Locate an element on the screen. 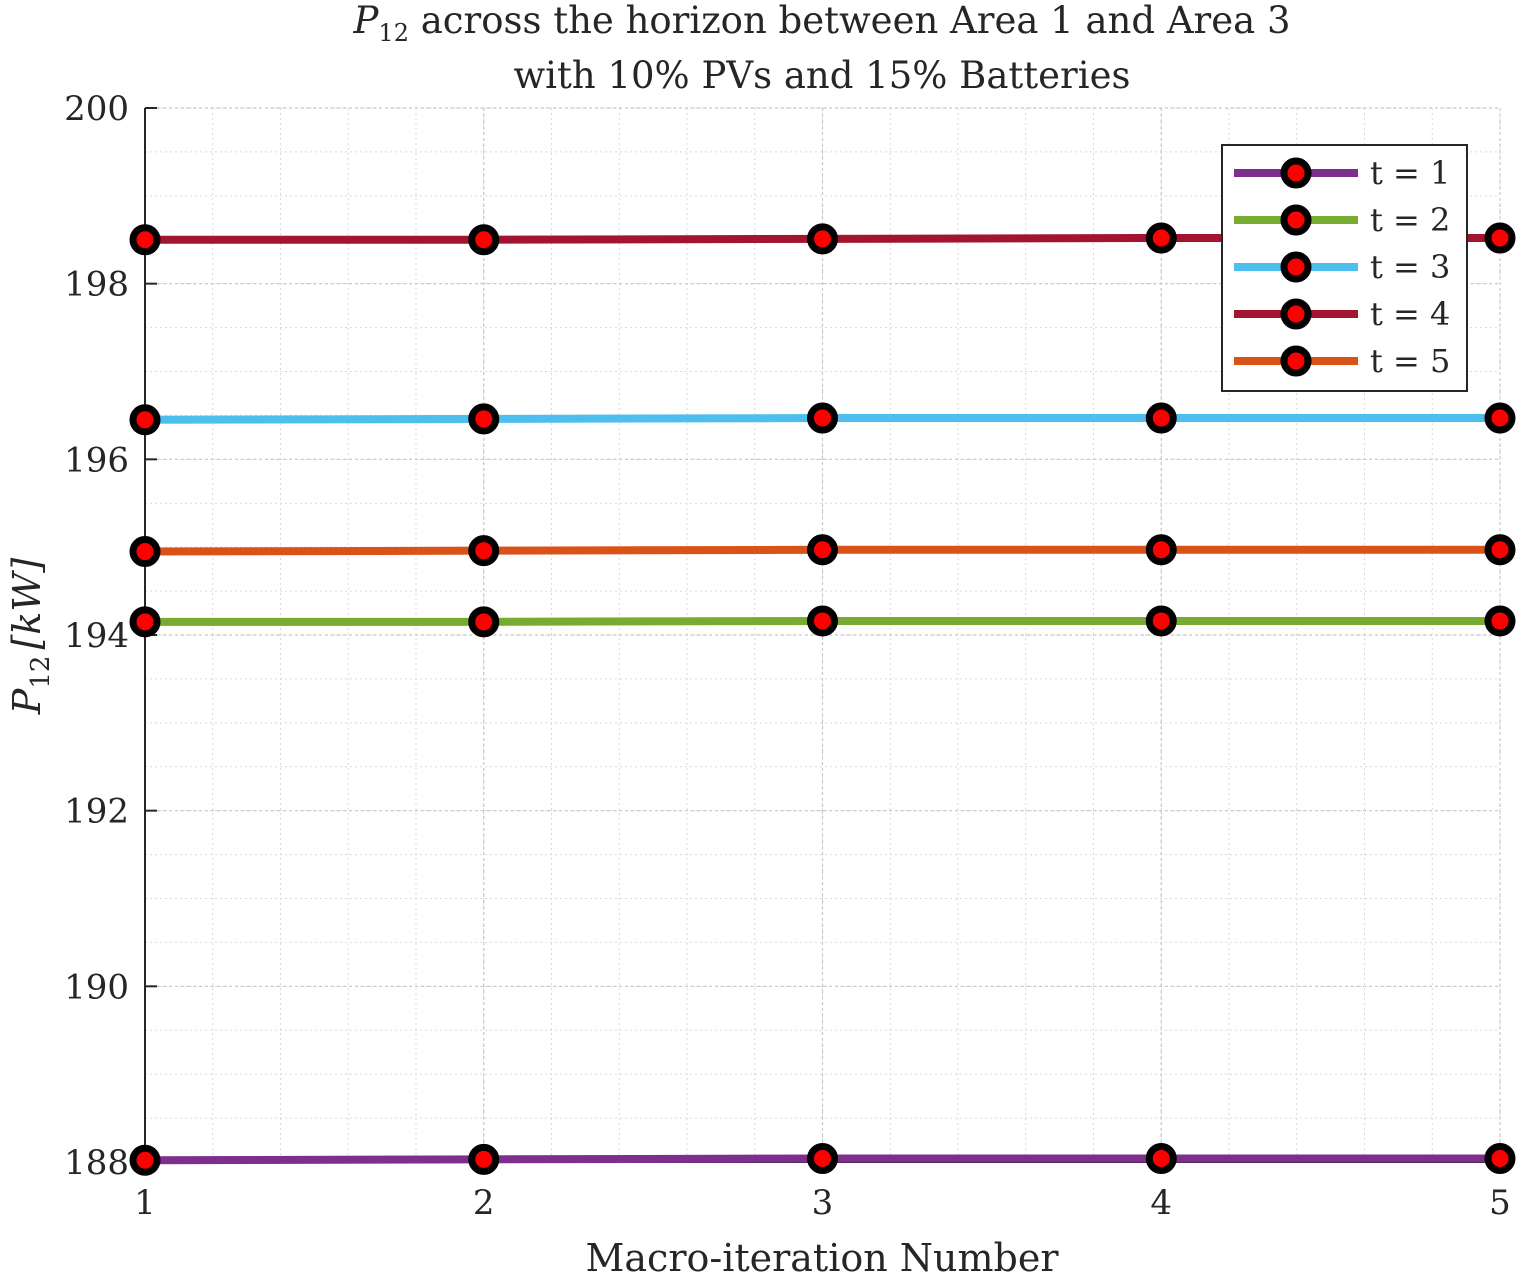 This screenshot has width=1521, height=1280. x-tick-label: 2 is located at coordinates (484, 1203).